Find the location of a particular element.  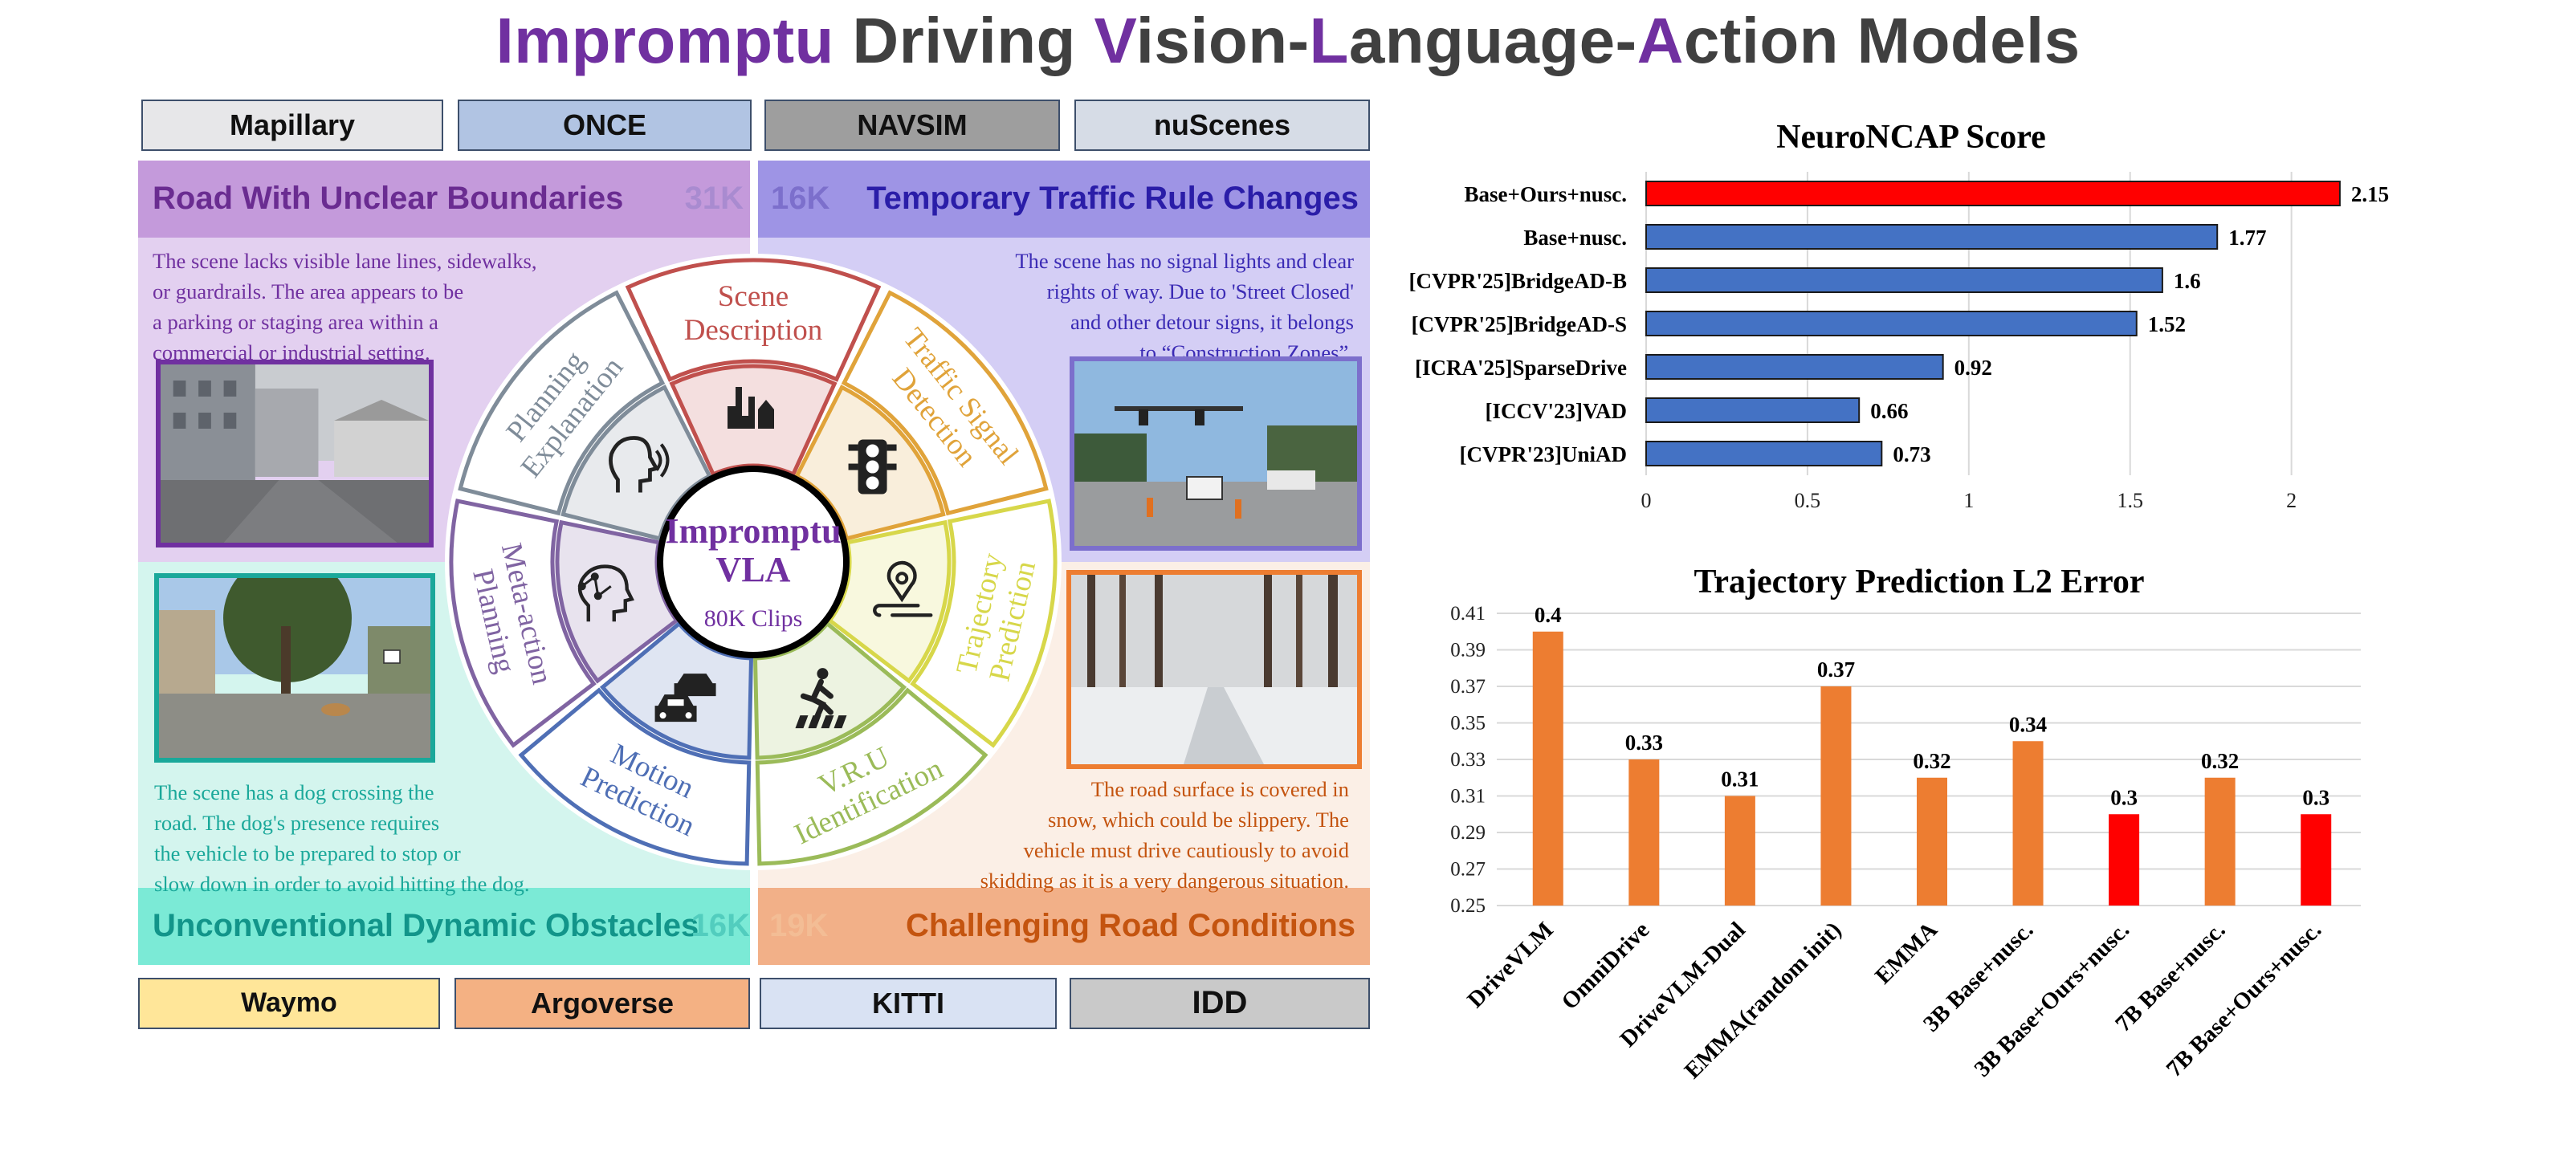

category-label: OmniDrive is located at coordinates (1606, 966).